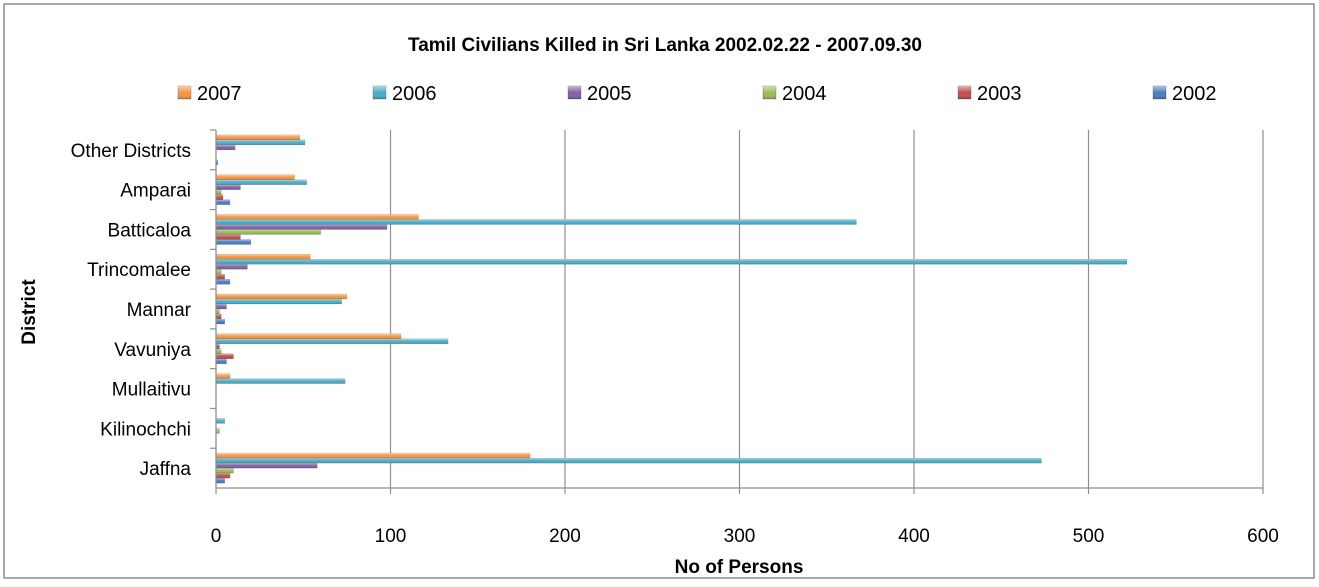 The width and height of the screenshot is (1319, 587). What do you see at coordinates (218, 311) in the screenshot?
I see `bar-shade-mannar-2004` at bounding box center [218, 311].